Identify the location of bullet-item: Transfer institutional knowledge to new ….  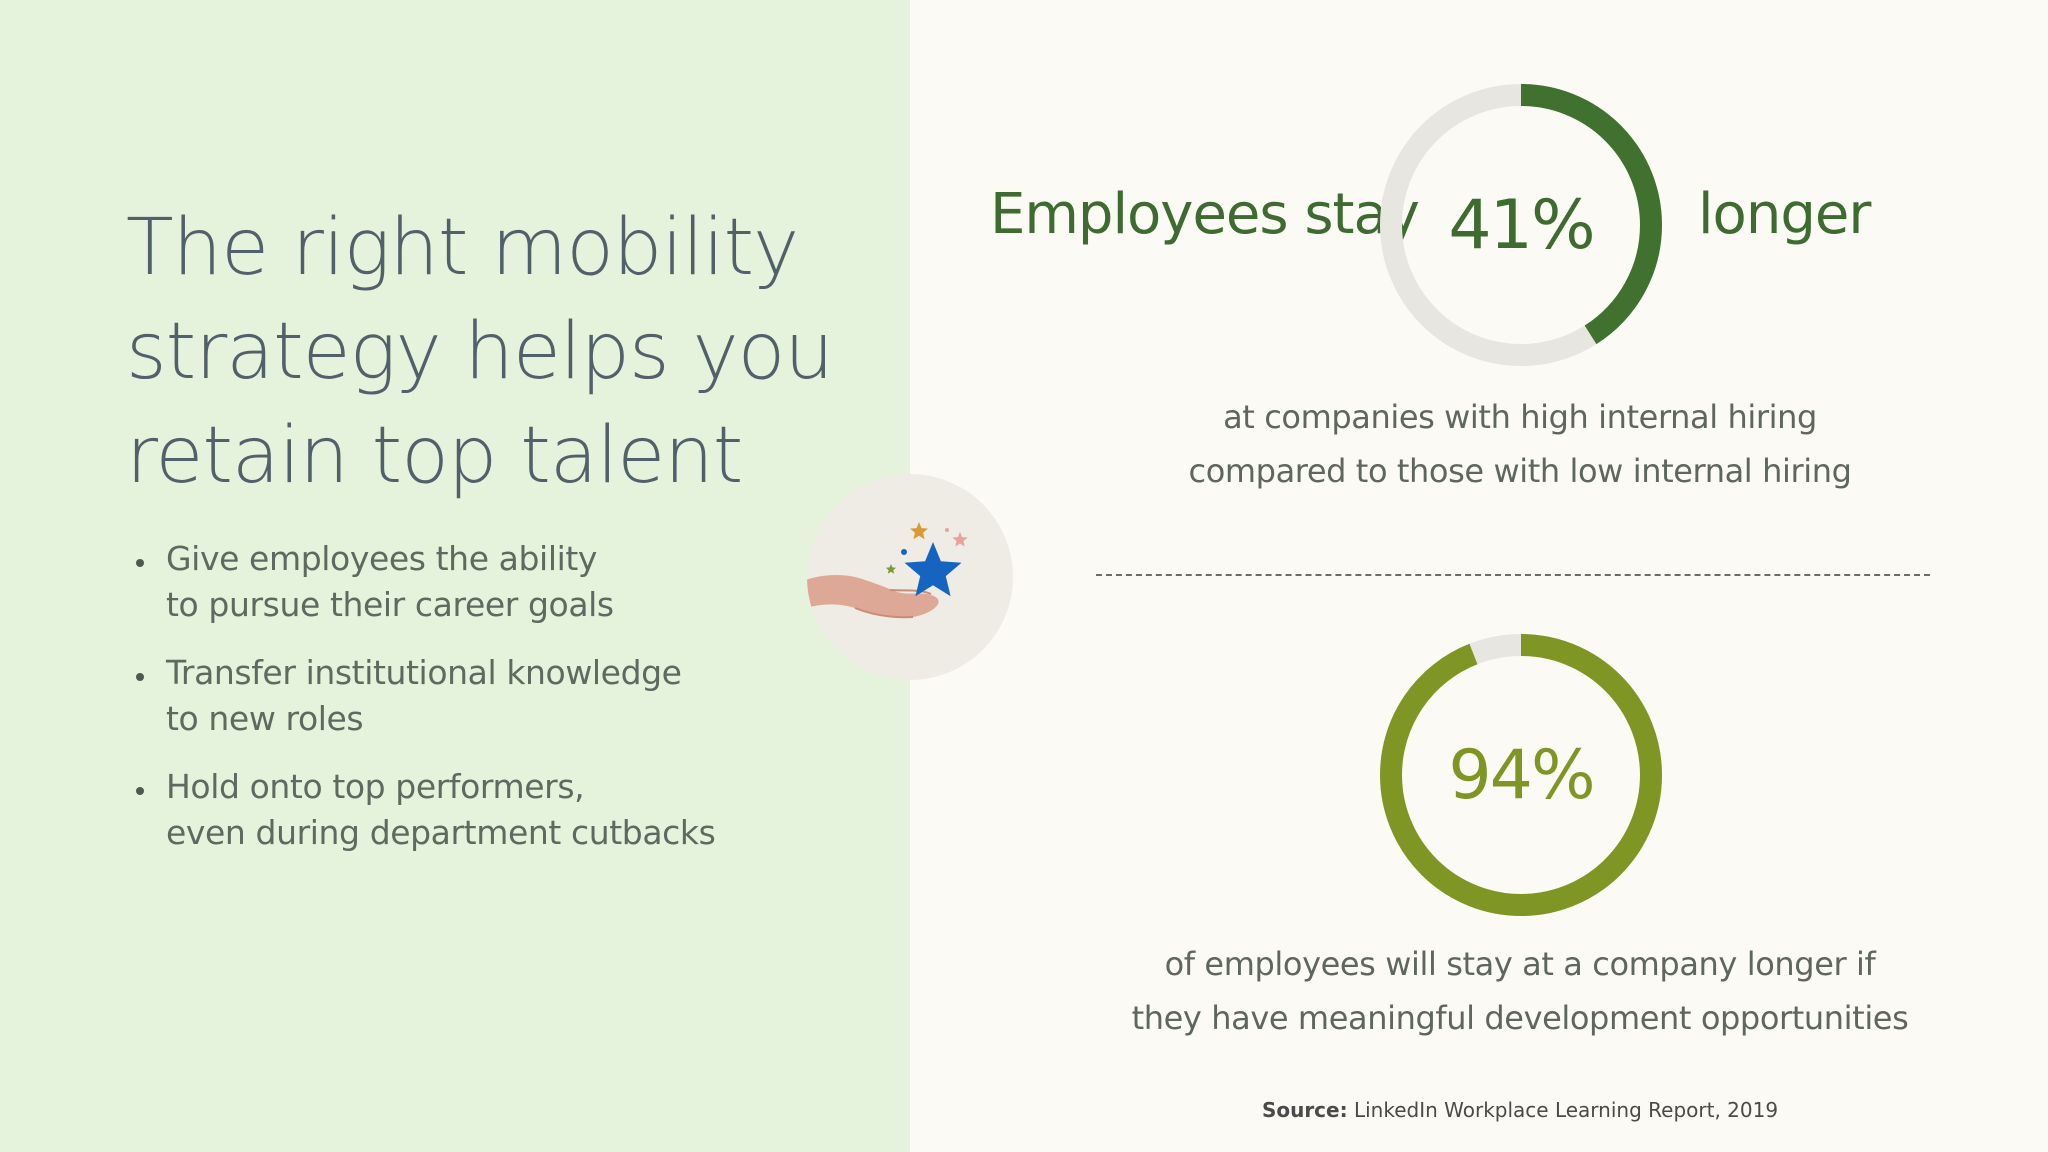
(496, 696).